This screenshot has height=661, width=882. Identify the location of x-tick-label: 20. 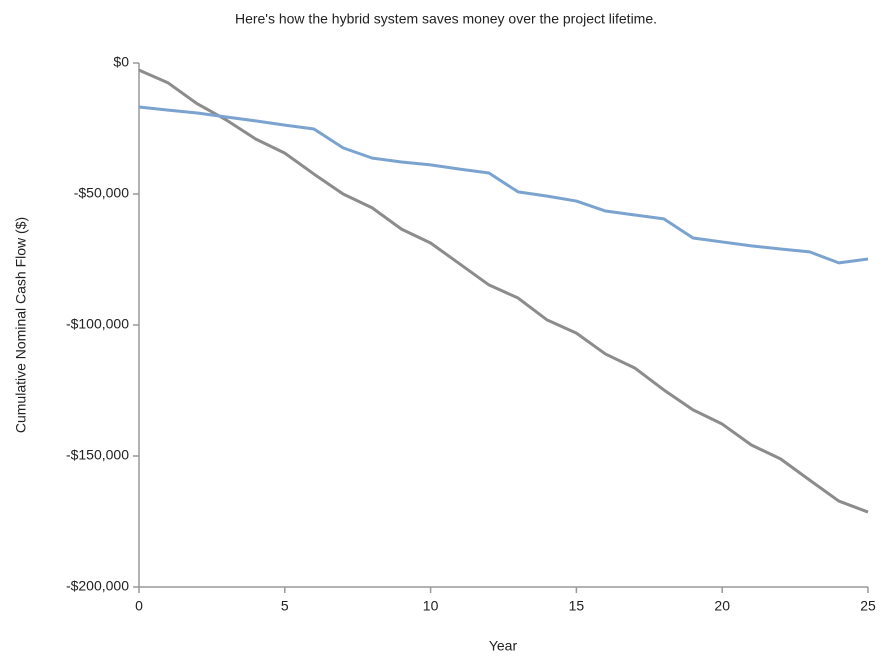
(722, 606).